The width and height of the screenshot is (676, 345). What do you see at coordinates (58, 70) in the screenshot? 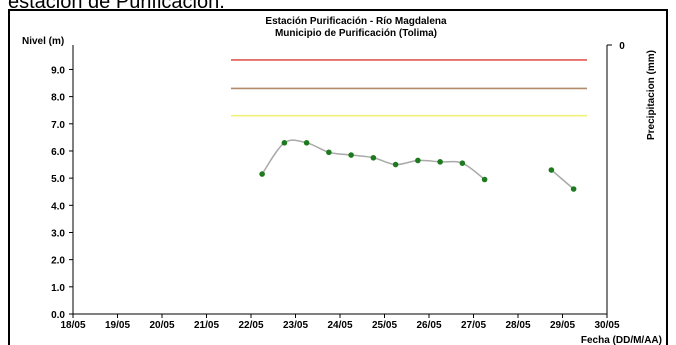
I see `y-tick-label: 9.0` at bounding box center [58, 70].